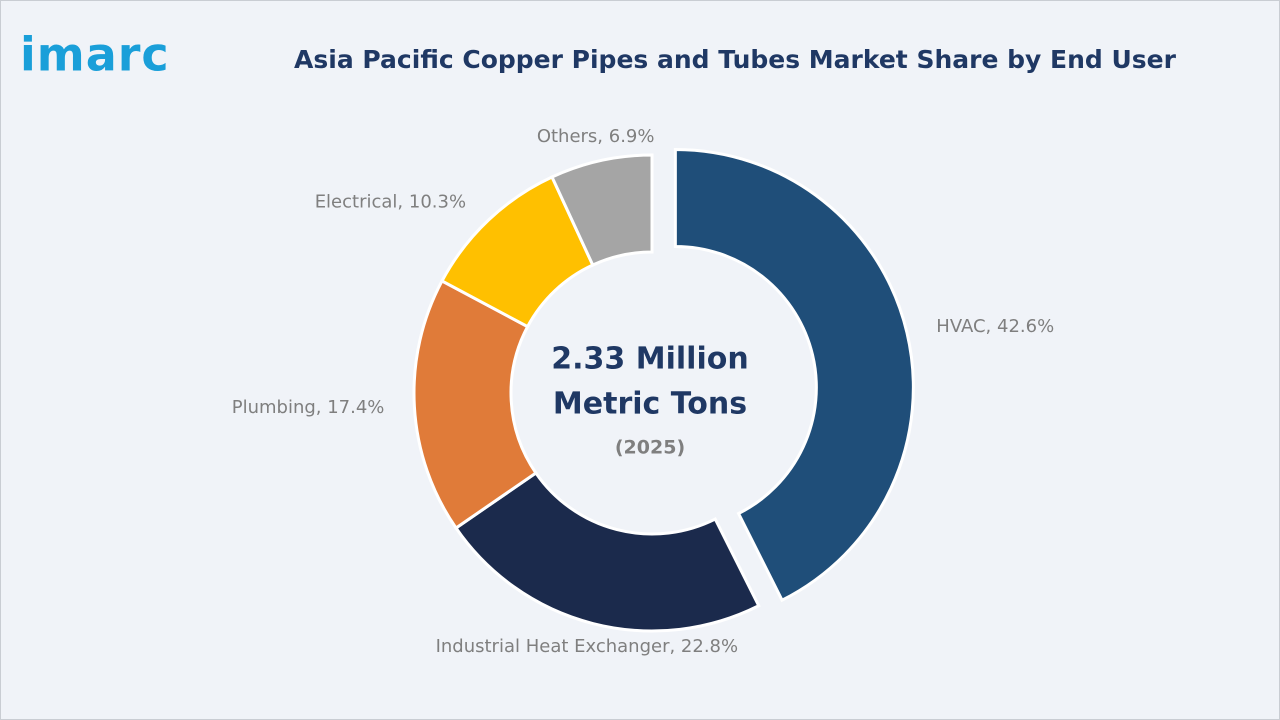 The height and width of the screenshot is (720, 1280). I want to click on logo: imarc, so click(95, 55).